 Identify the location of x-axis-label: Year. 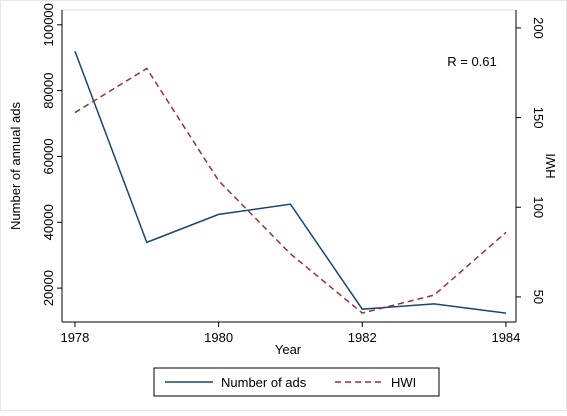
(288, 349).